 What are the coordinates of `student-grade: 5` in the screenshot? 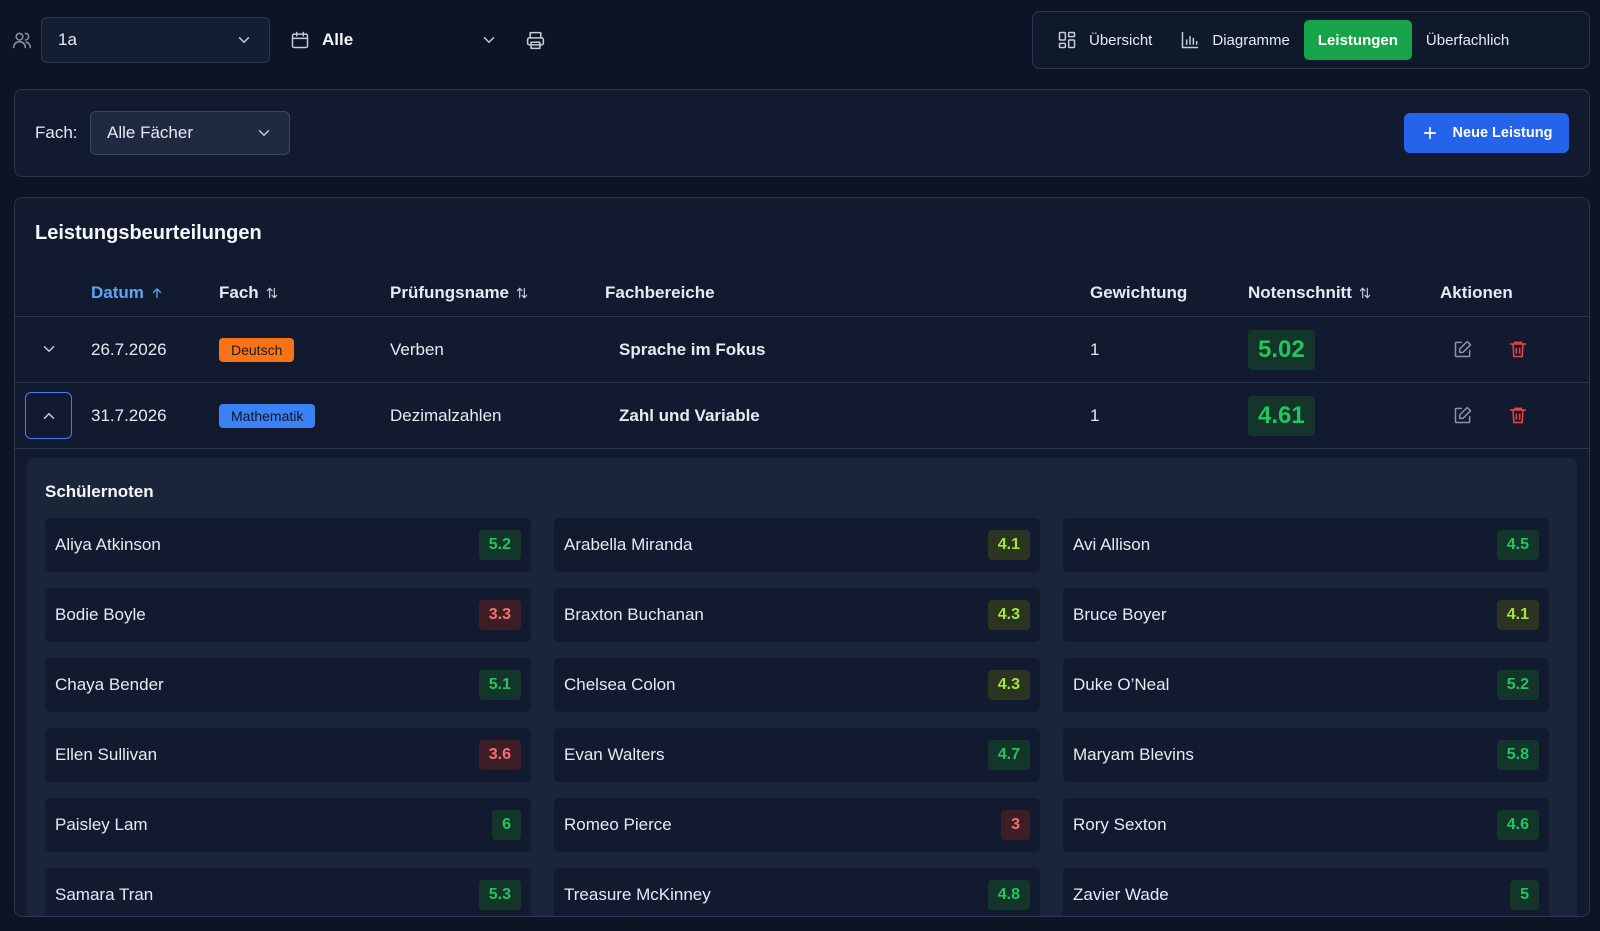 It's located at (1524, 895).